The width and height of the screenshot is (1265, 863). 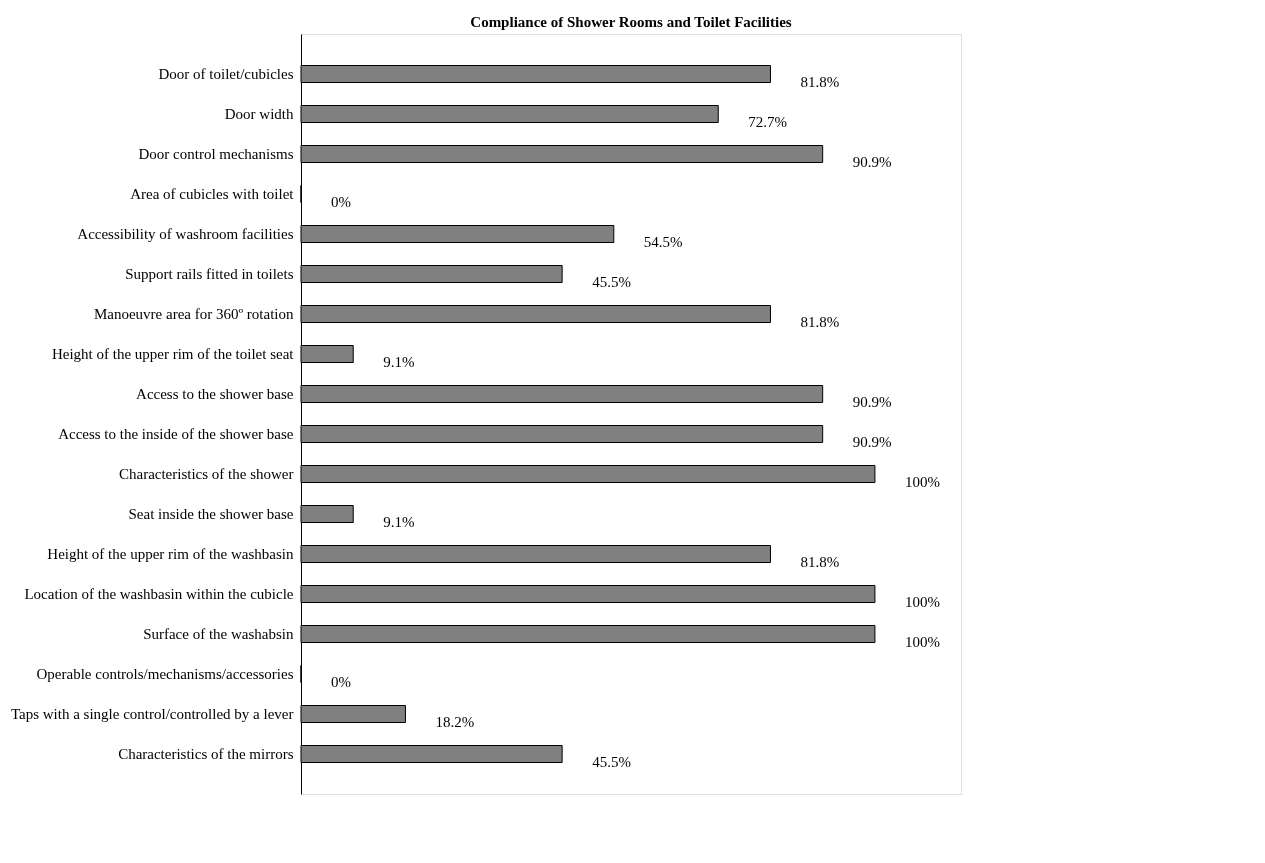 I want to click on y-tick-label: Operable controls/mechanisms/accessories, so click(x=165, y=674).